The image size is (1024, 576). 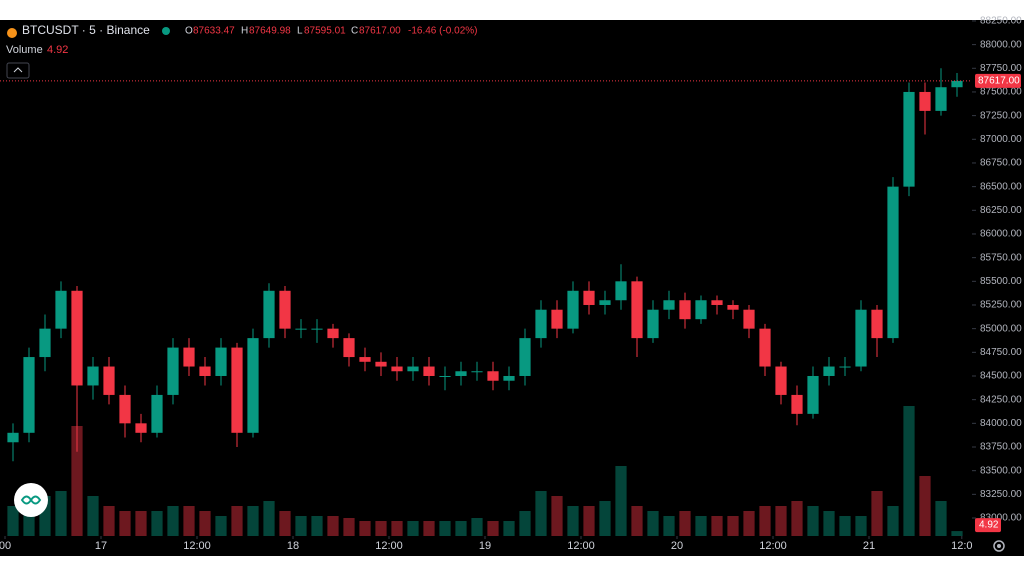 What do you see at coordinates (869, 546) in the screenshot?
I see `x-tick-label: 21` at bounding box center [869, 546].